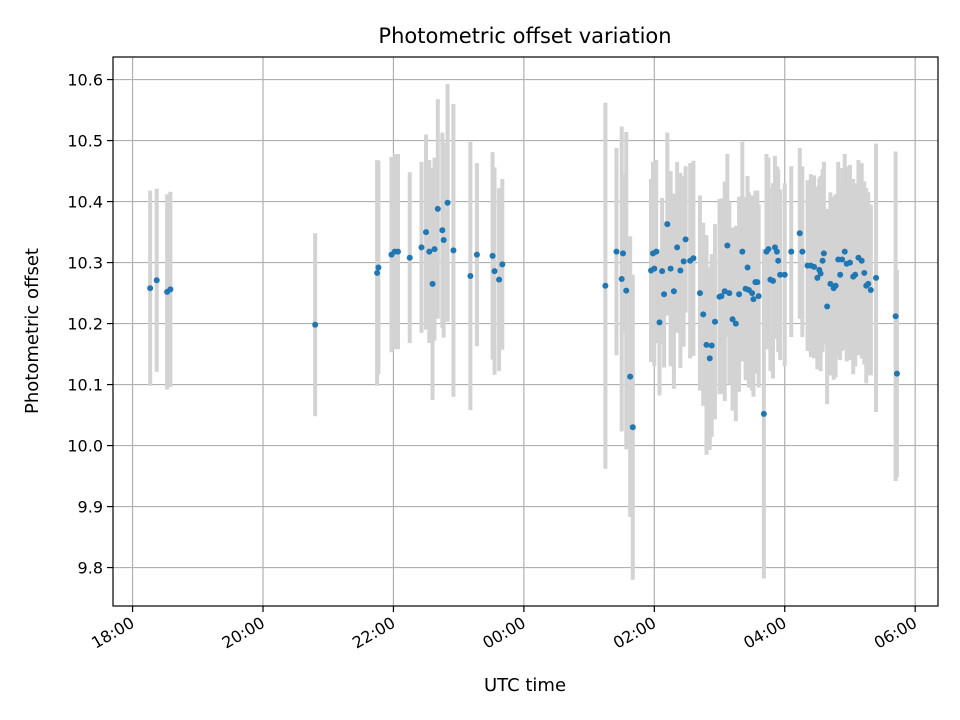  I want to click on chart-title: Photometric offset variation, so click(524, 36).